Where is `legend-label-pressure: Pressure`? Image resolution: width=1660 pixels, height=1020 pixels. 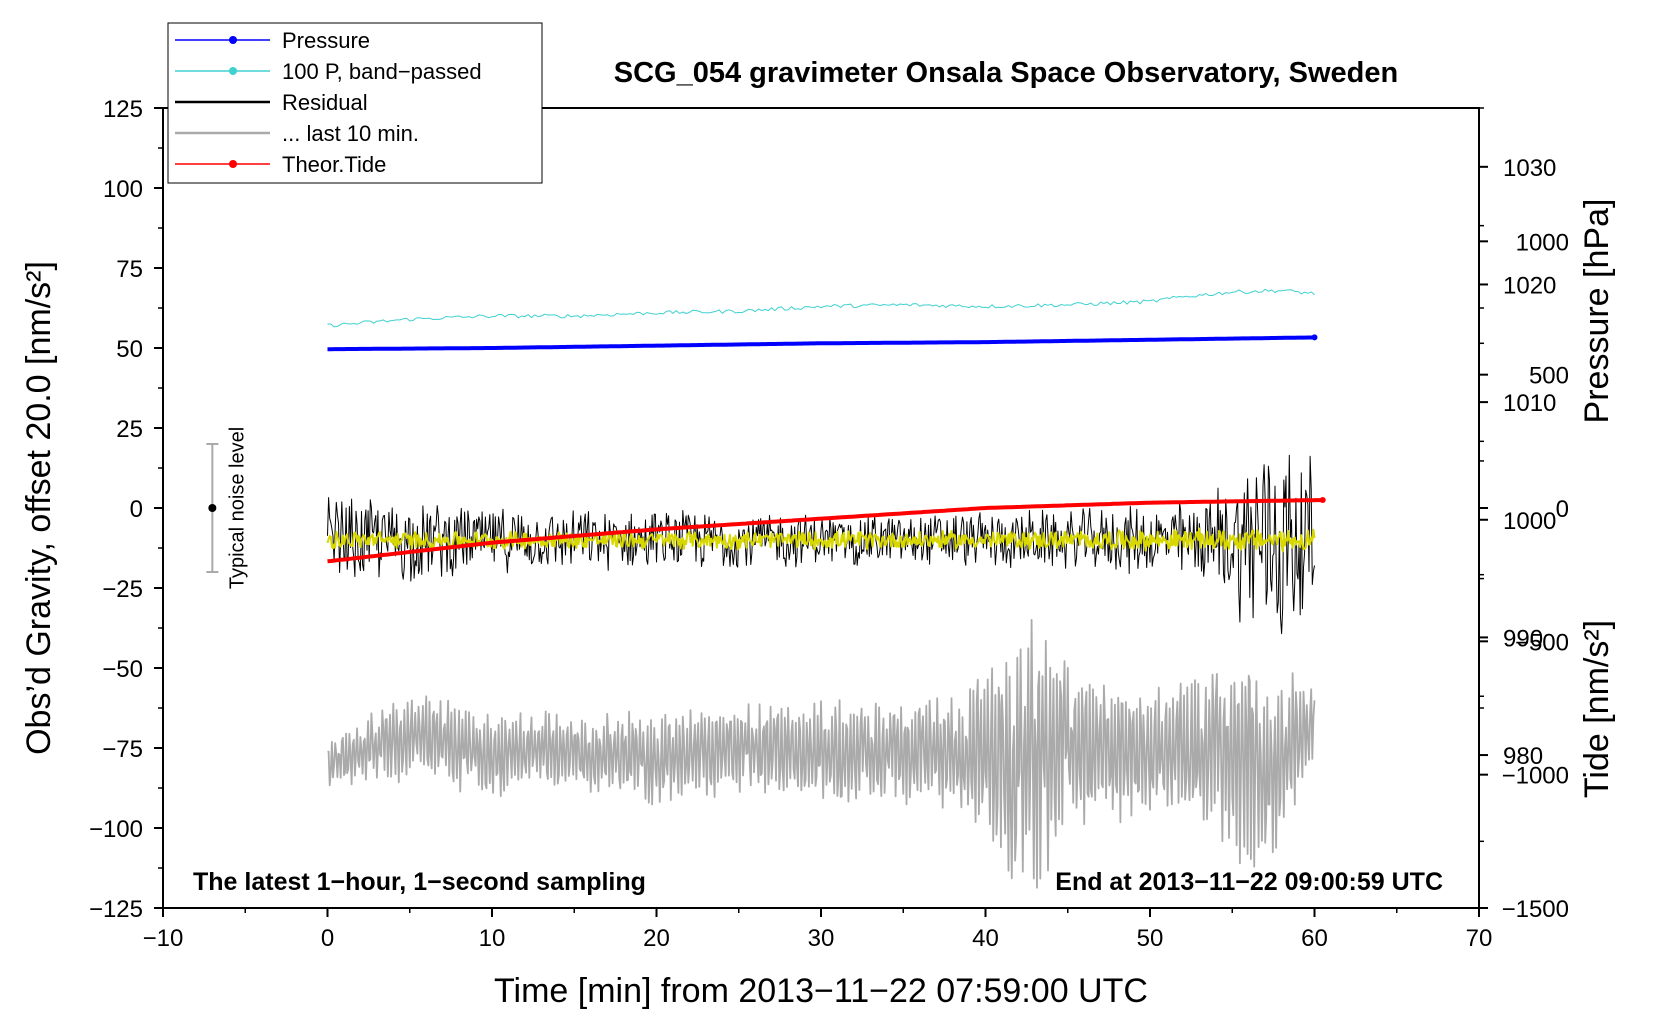
legend-label-pressure: Pressure is located at coordinates (326, 40).